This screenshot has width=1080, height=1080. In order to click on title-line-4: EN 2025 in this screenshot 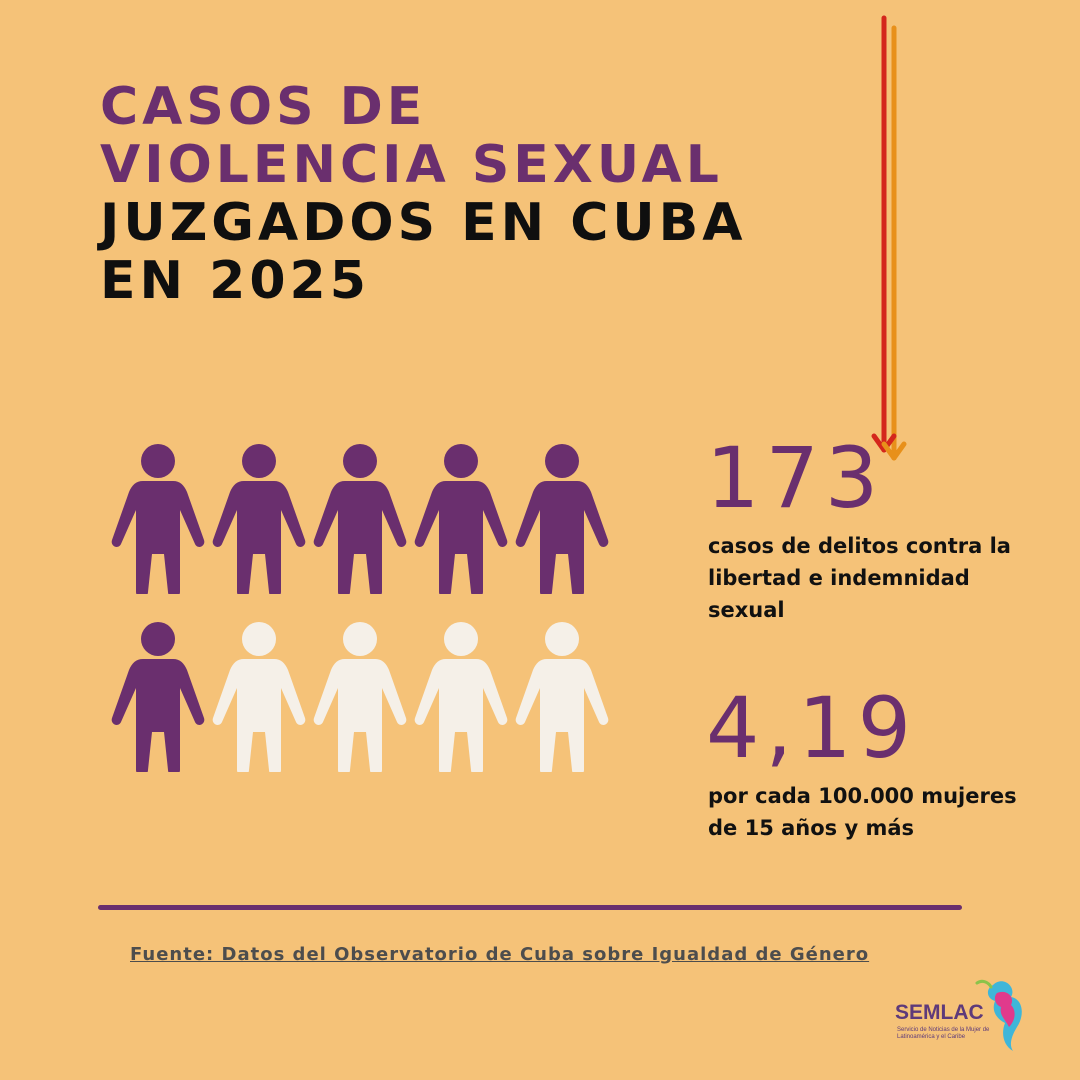, I will do `click(235, 281)`.